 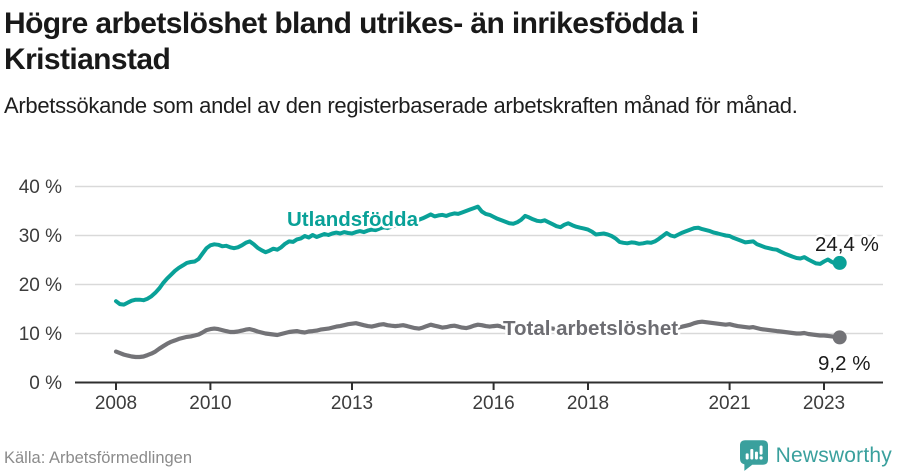 What do you see at coordinates (833, 455) in the screenshot?
I see `brand-name: Newsworthy` at bounding box center [833, 455].